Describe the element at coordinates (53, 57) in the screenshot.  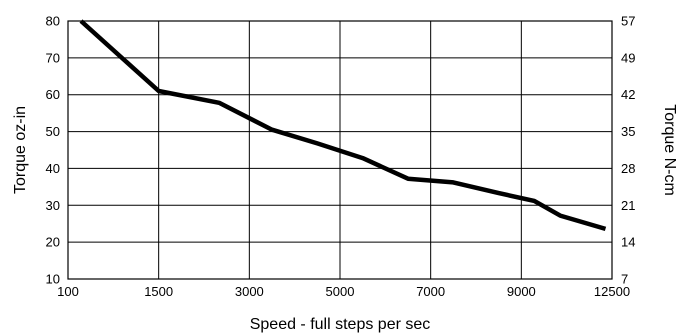
I see `y-tick-label: 70` at that location.